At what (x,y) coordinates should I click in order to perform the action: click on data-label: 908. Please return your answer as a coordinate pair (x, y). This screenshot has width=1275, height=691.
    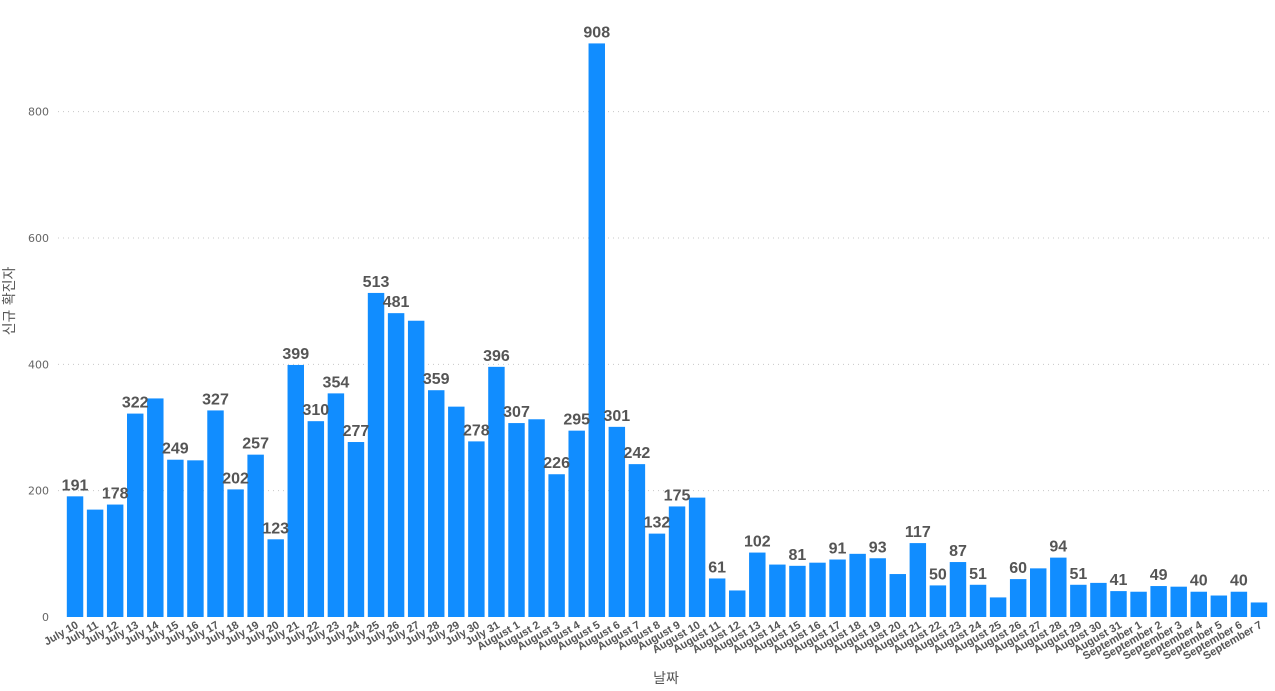
    Looking at the image, I should click on (596, 32).